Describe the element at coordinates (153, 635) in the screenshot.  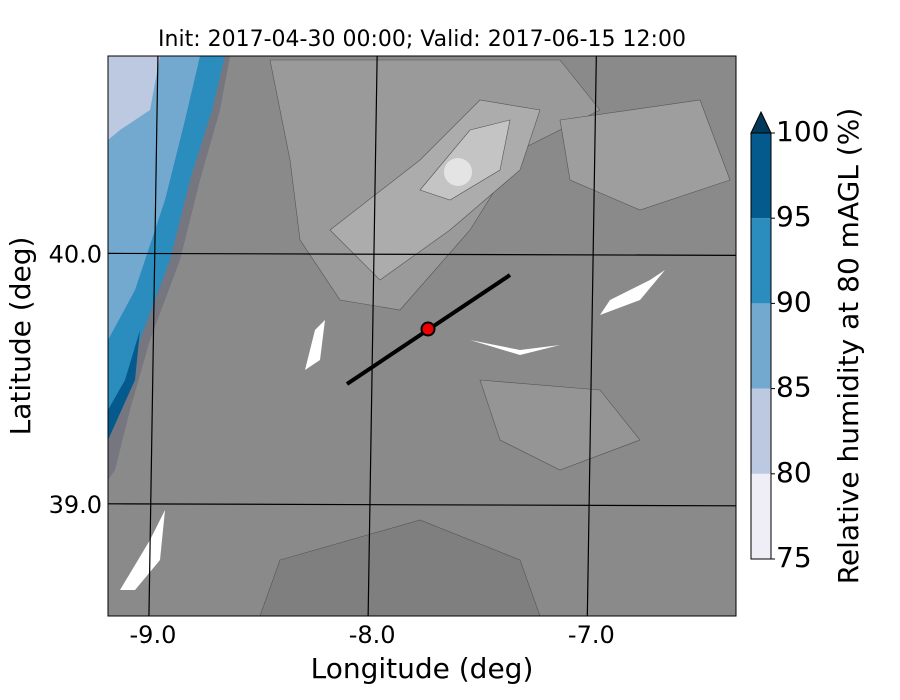
I see `x-tick-label: -9.0` at that location.